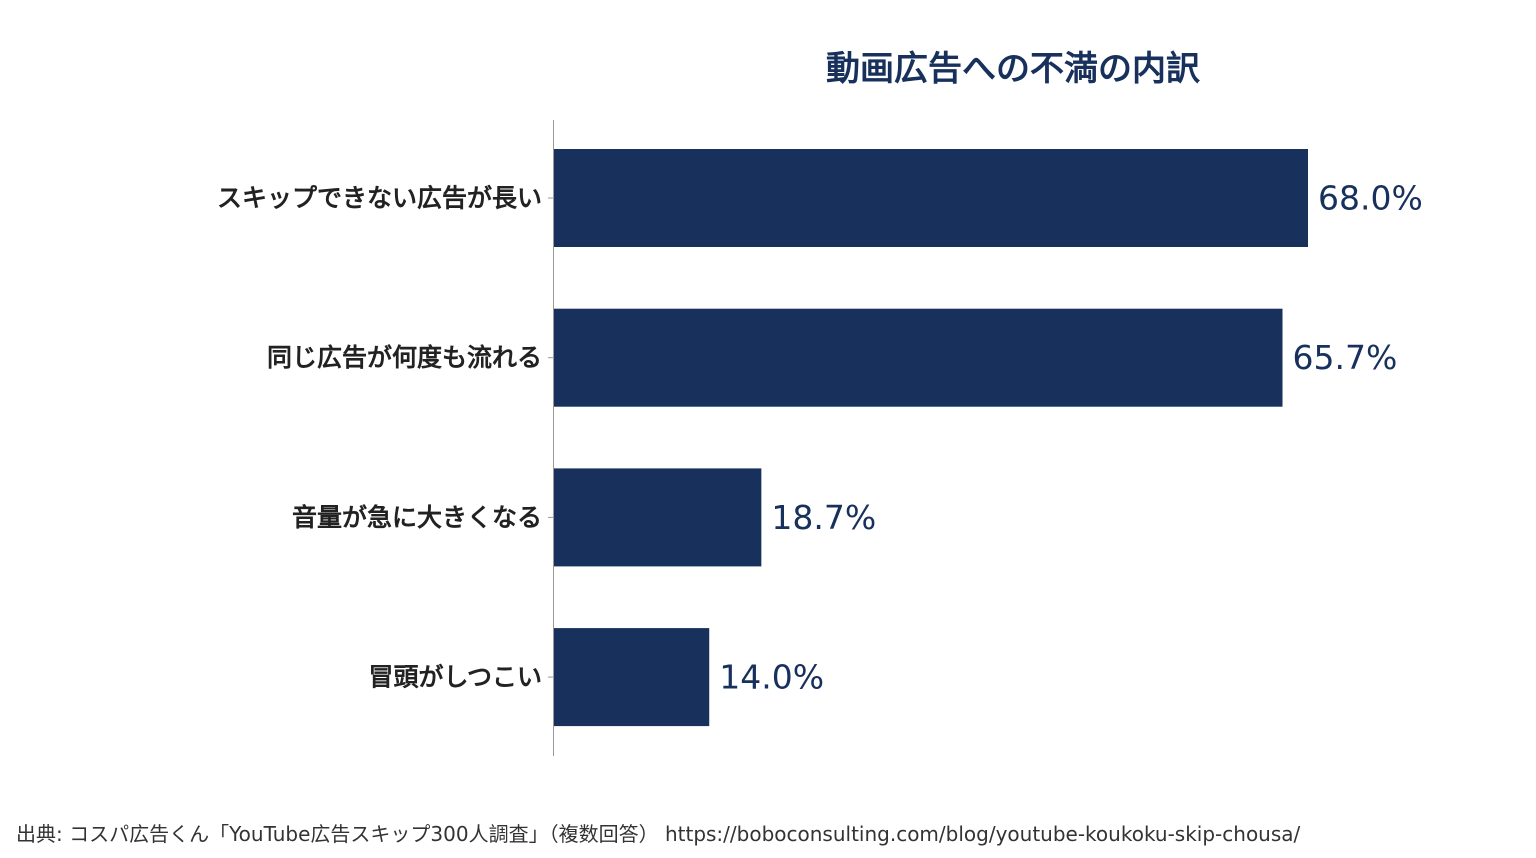  What do you see at coordinates (823, 517) in the screenshot?
I see `value-label-3: 18.7%` at bounding box center [823, 517].